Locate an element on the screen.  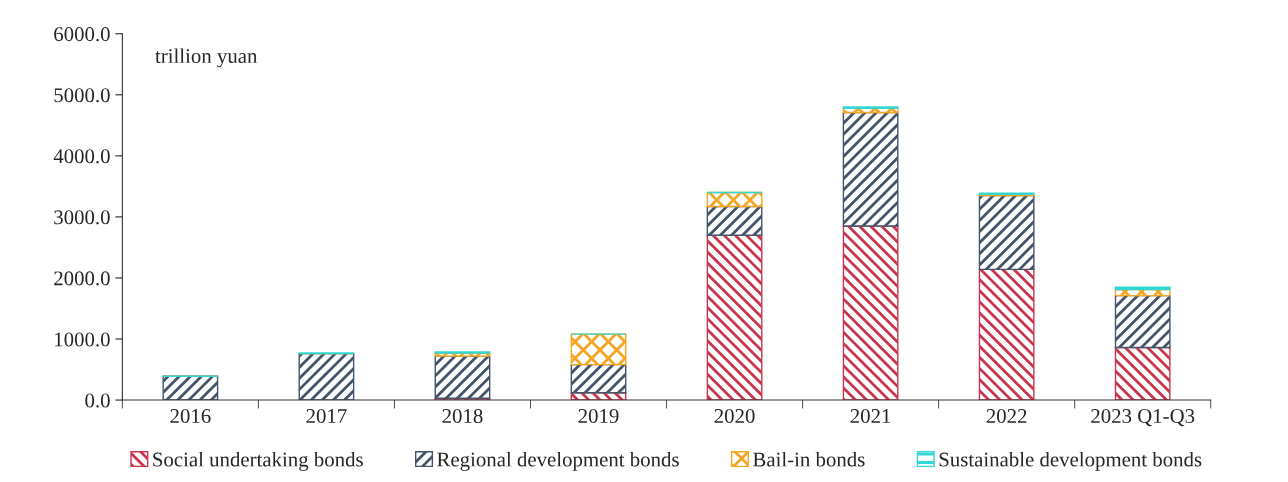
y-tick-label: 4000.0 is located at coordinates (81, 156).